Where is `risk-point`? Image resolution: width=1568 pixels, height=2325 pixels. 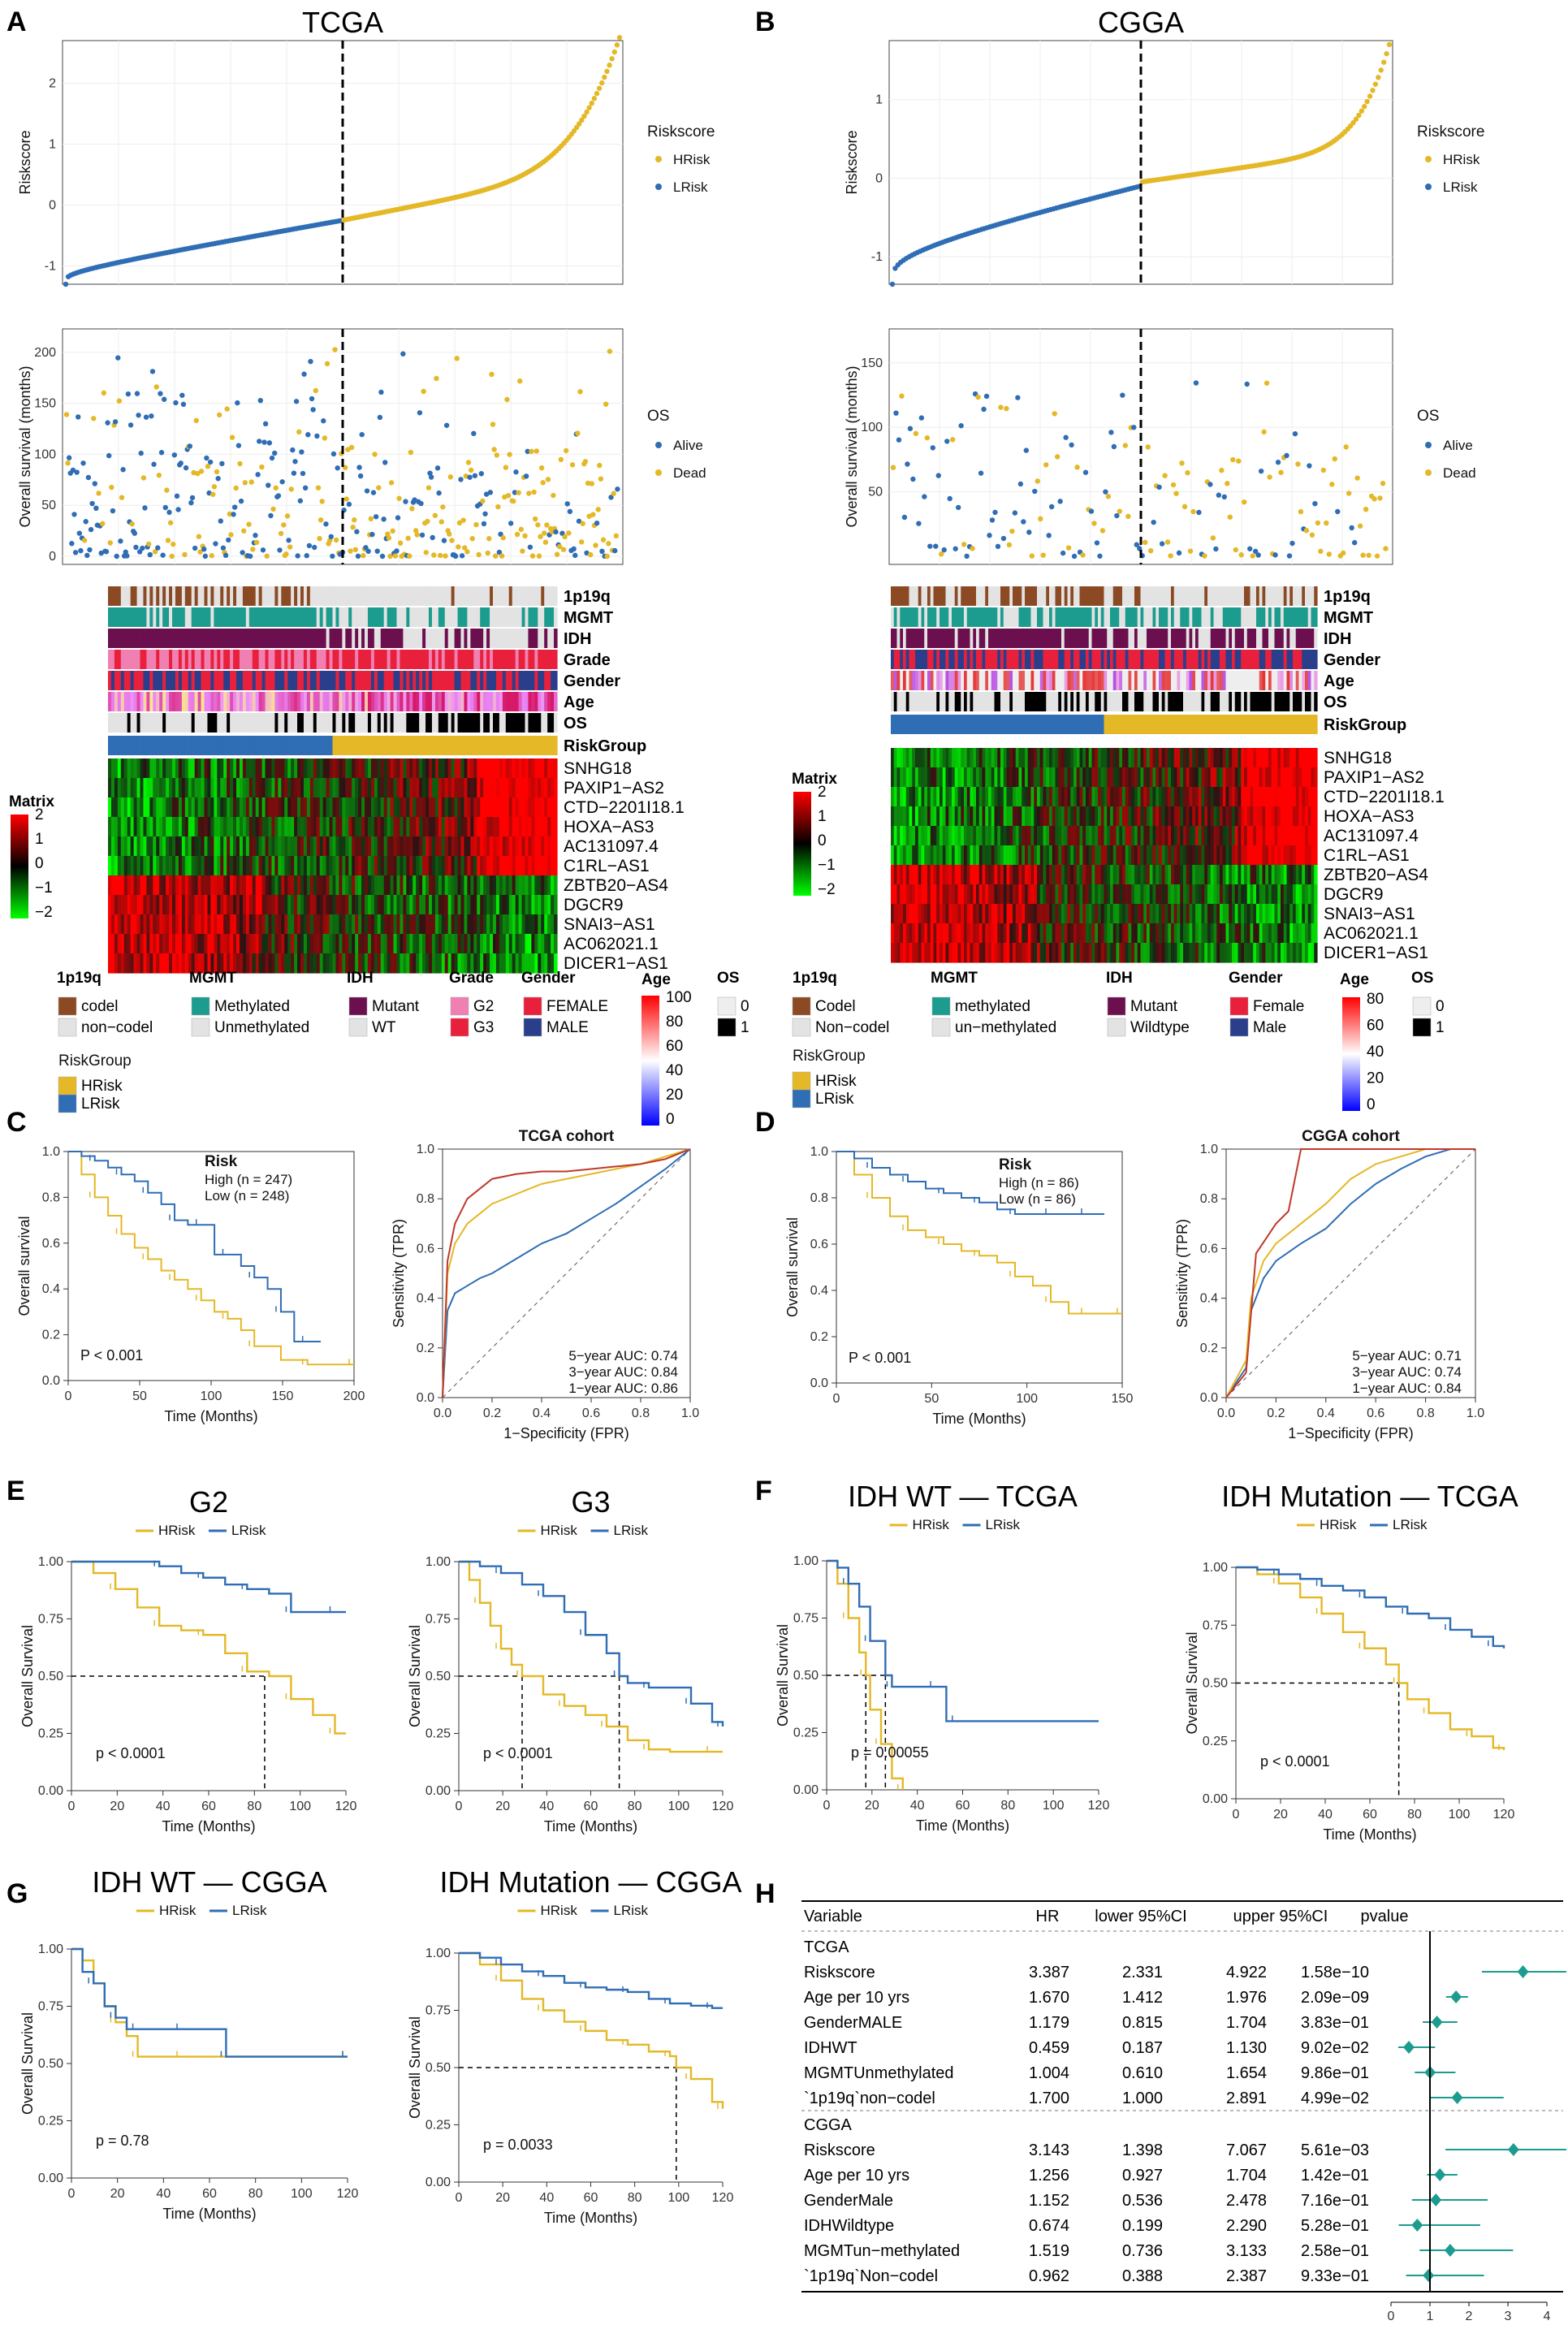
risk-point is located at coordinates (587, 112).